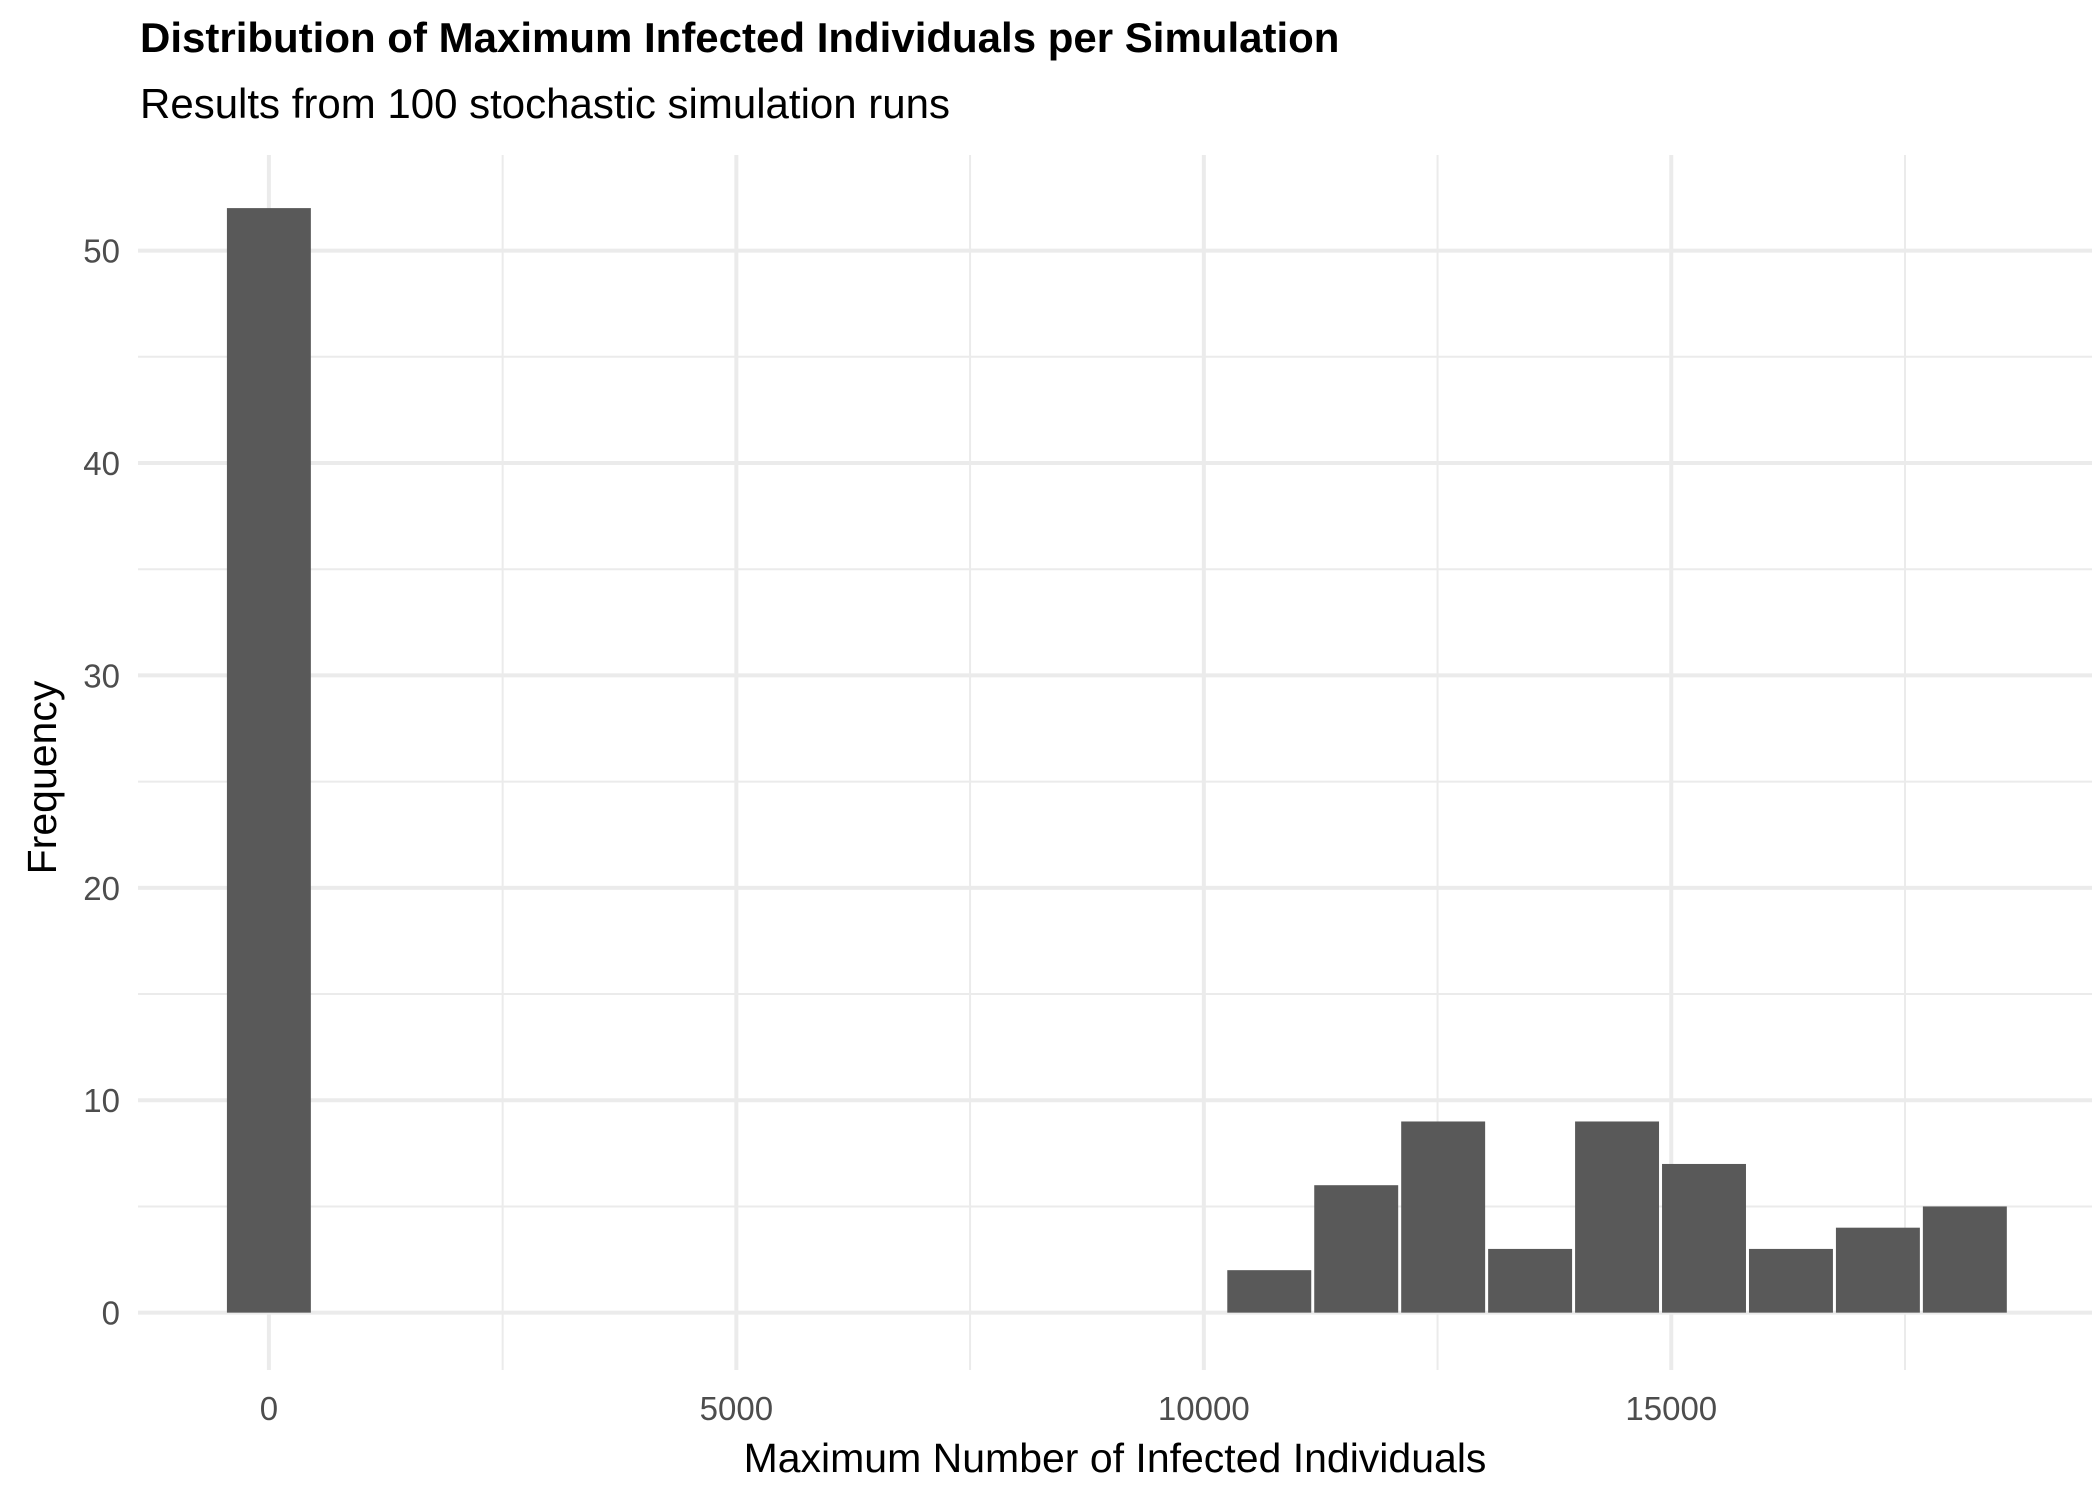 This screenshot has width=2100, height=1500. What do you see at coordinates (736, 1408) in the screenshot?
I see `x-tick-label: 5000` at bounding box center [736, 1408].